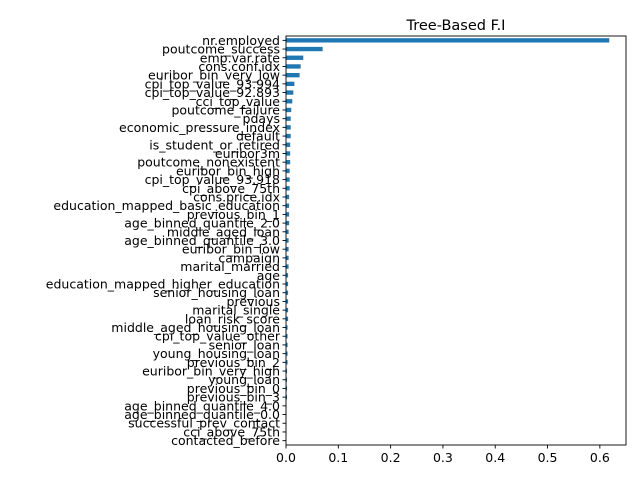 This screenshot has width=640, height=480. Describe the element at coordinates (212, 92) in the screenshot. I see `y-tick-label: cpi_top_value_92.893` at that location.